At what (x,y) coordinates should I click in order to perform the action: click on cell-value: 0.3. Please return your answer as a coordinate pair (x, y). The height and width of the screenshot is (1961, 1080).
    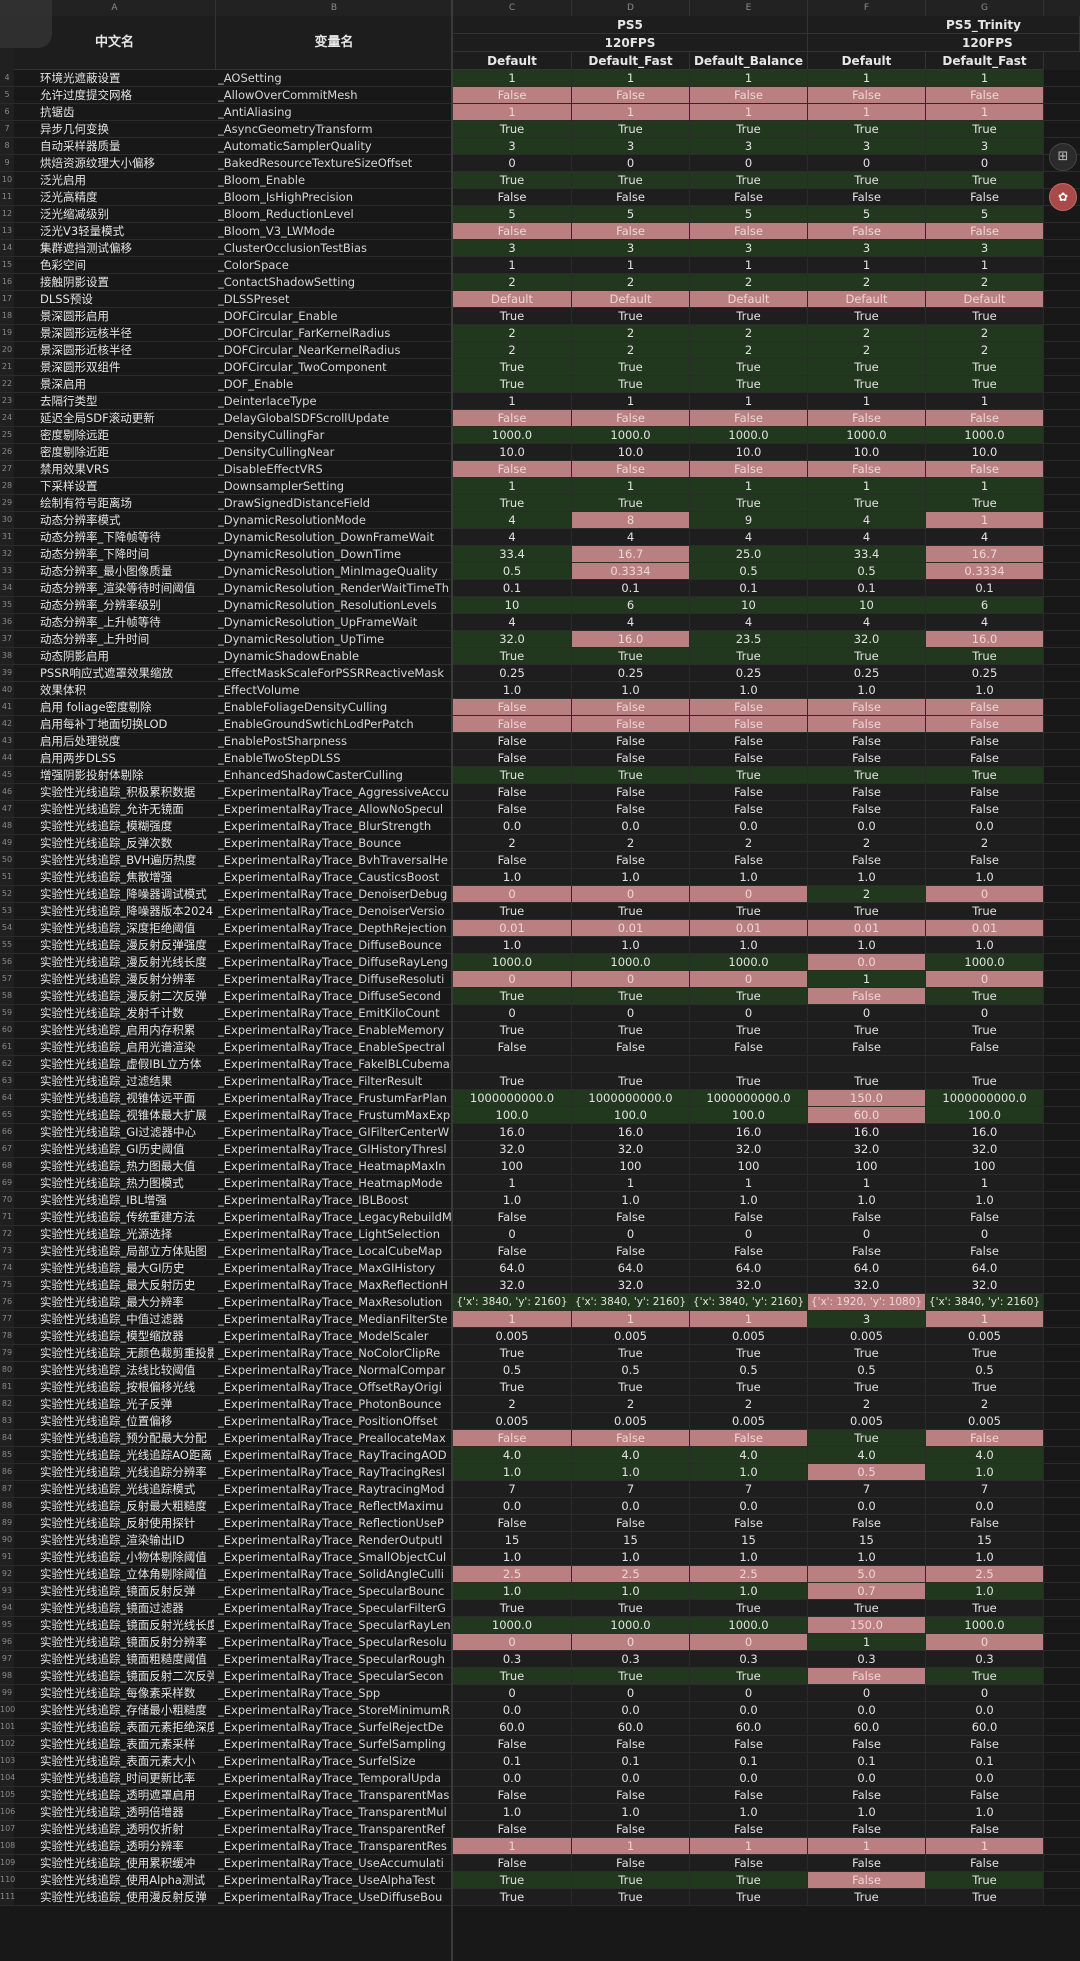
    Looking at the image, I should click on (867, 1659).